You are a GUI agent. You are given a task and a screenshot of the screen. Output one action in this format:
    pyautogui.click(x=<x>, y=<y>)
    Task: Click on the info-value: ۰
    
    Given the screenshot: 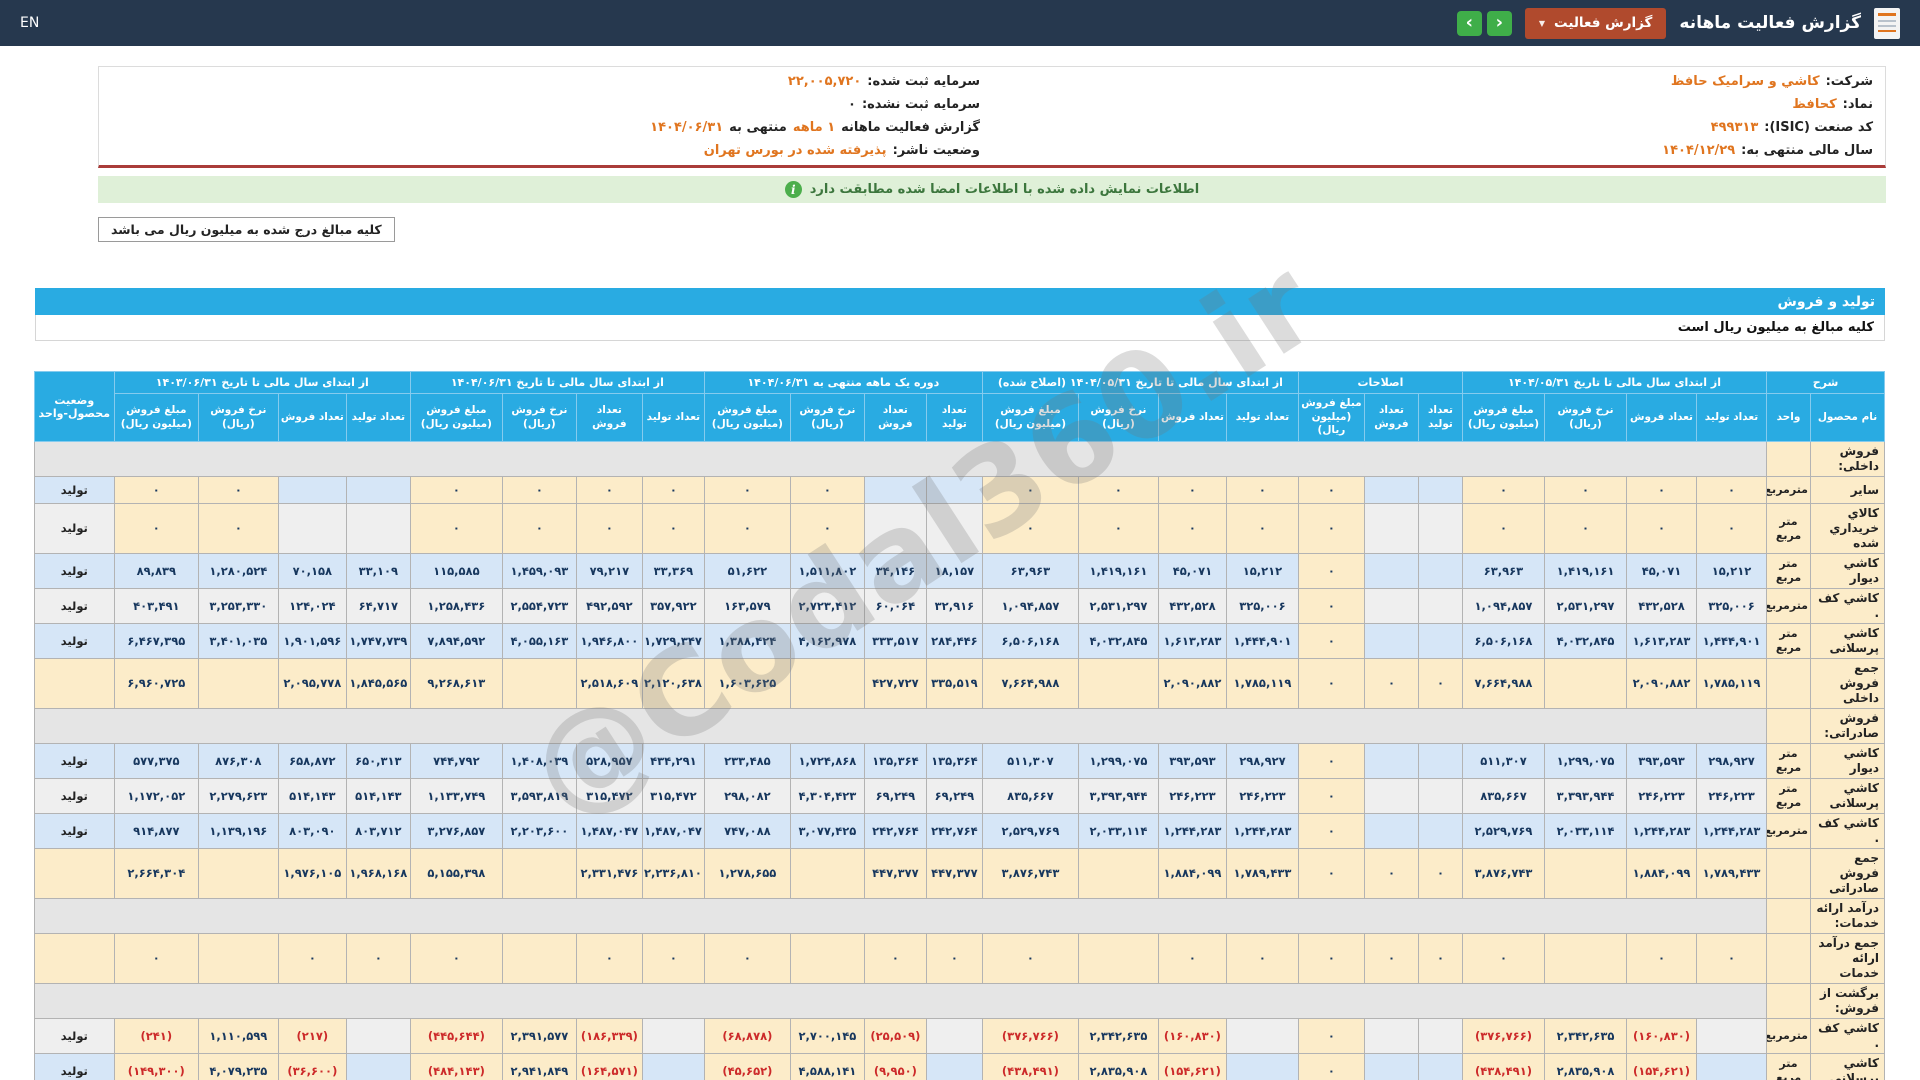 What is the action you would take?
    pyautogui.click(x=852, y=104)
    